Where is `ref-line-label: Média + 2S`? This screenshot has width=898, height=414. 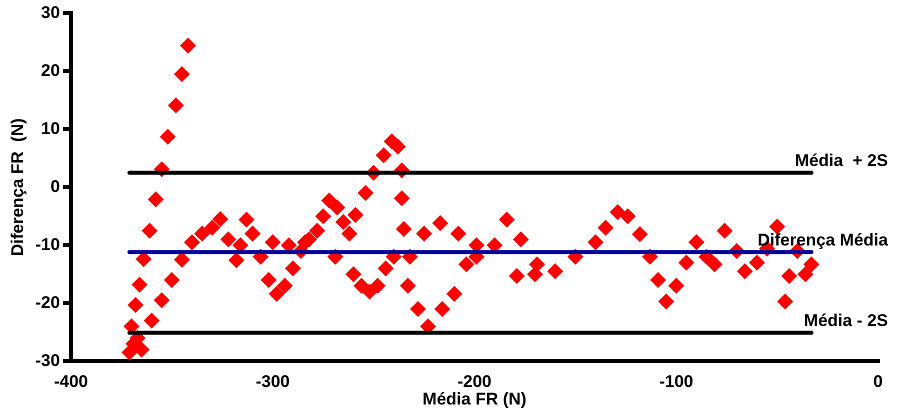 ref-line-label: Média + 2S is located at coordinates (841, 160).